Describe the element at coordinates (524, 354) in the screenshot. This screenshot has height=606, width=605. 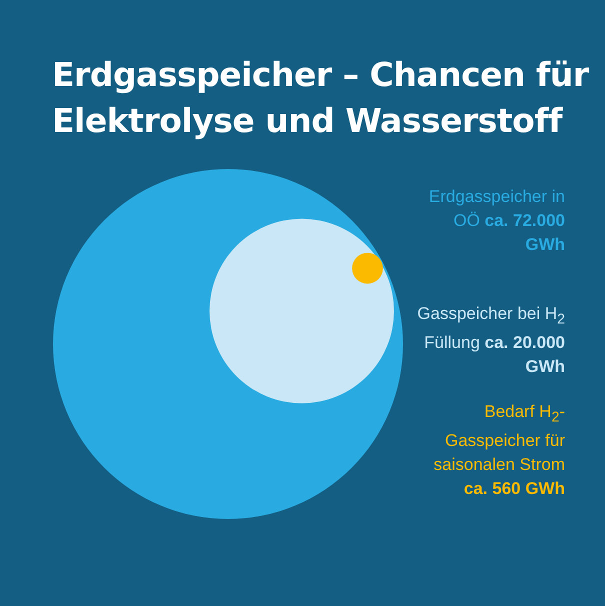
I see `data-label: ca. 20.000 GWh` at that location.